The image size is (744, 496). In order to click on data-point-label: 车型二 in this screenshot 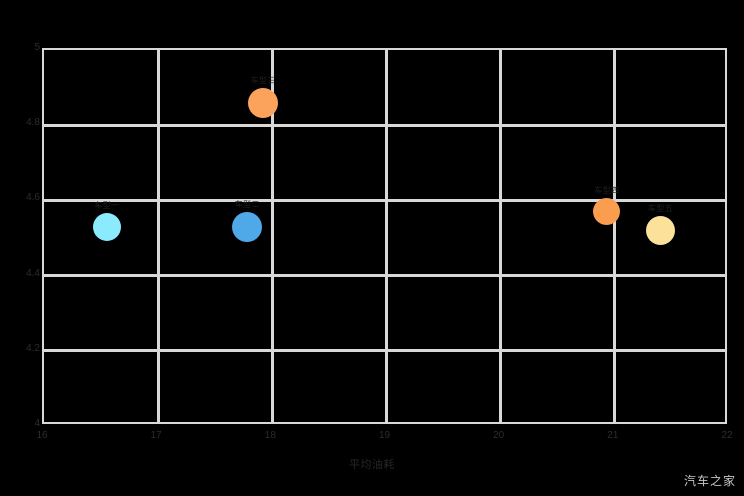, I will do `click(247, 204)`.